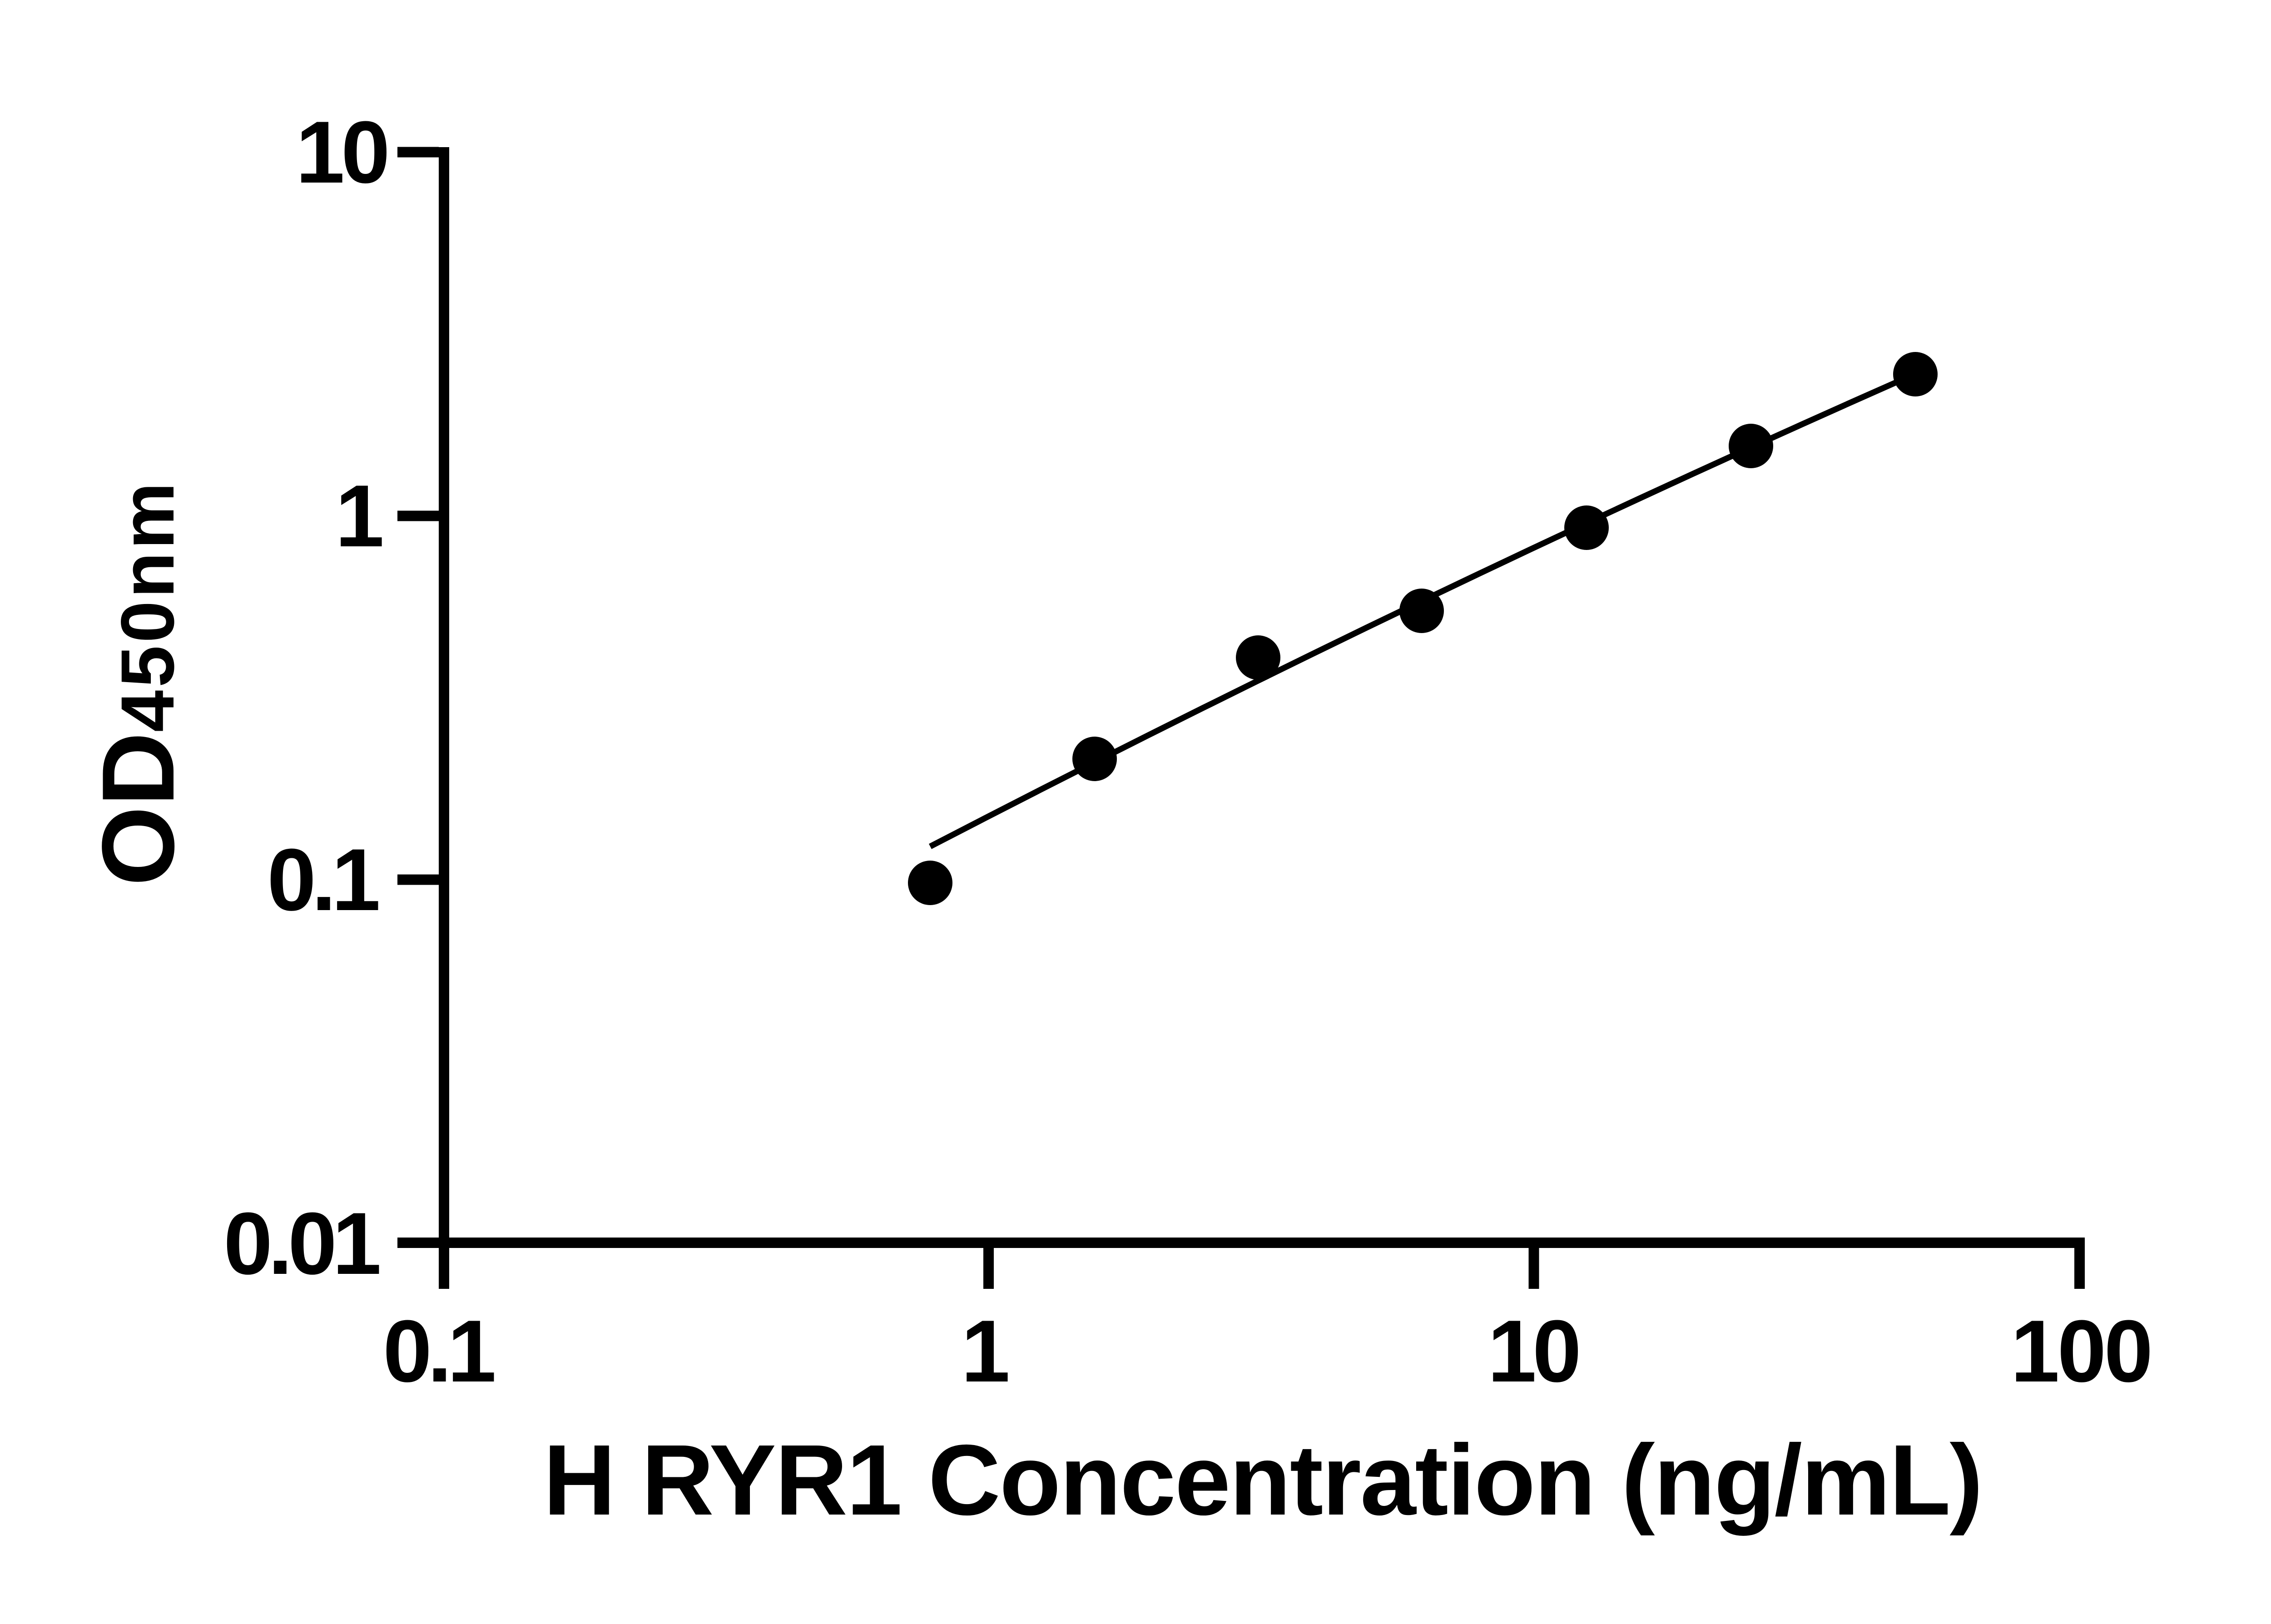  I want to click on svg-text: 0.01, so click(301, 1243).